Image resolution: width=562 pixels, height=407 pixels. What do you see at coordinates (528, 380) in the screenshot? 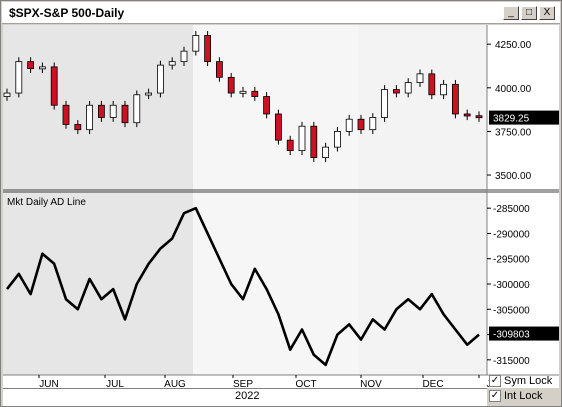
I see `sym-lock-label: Sym Lock` at bounding box center [528, 380].